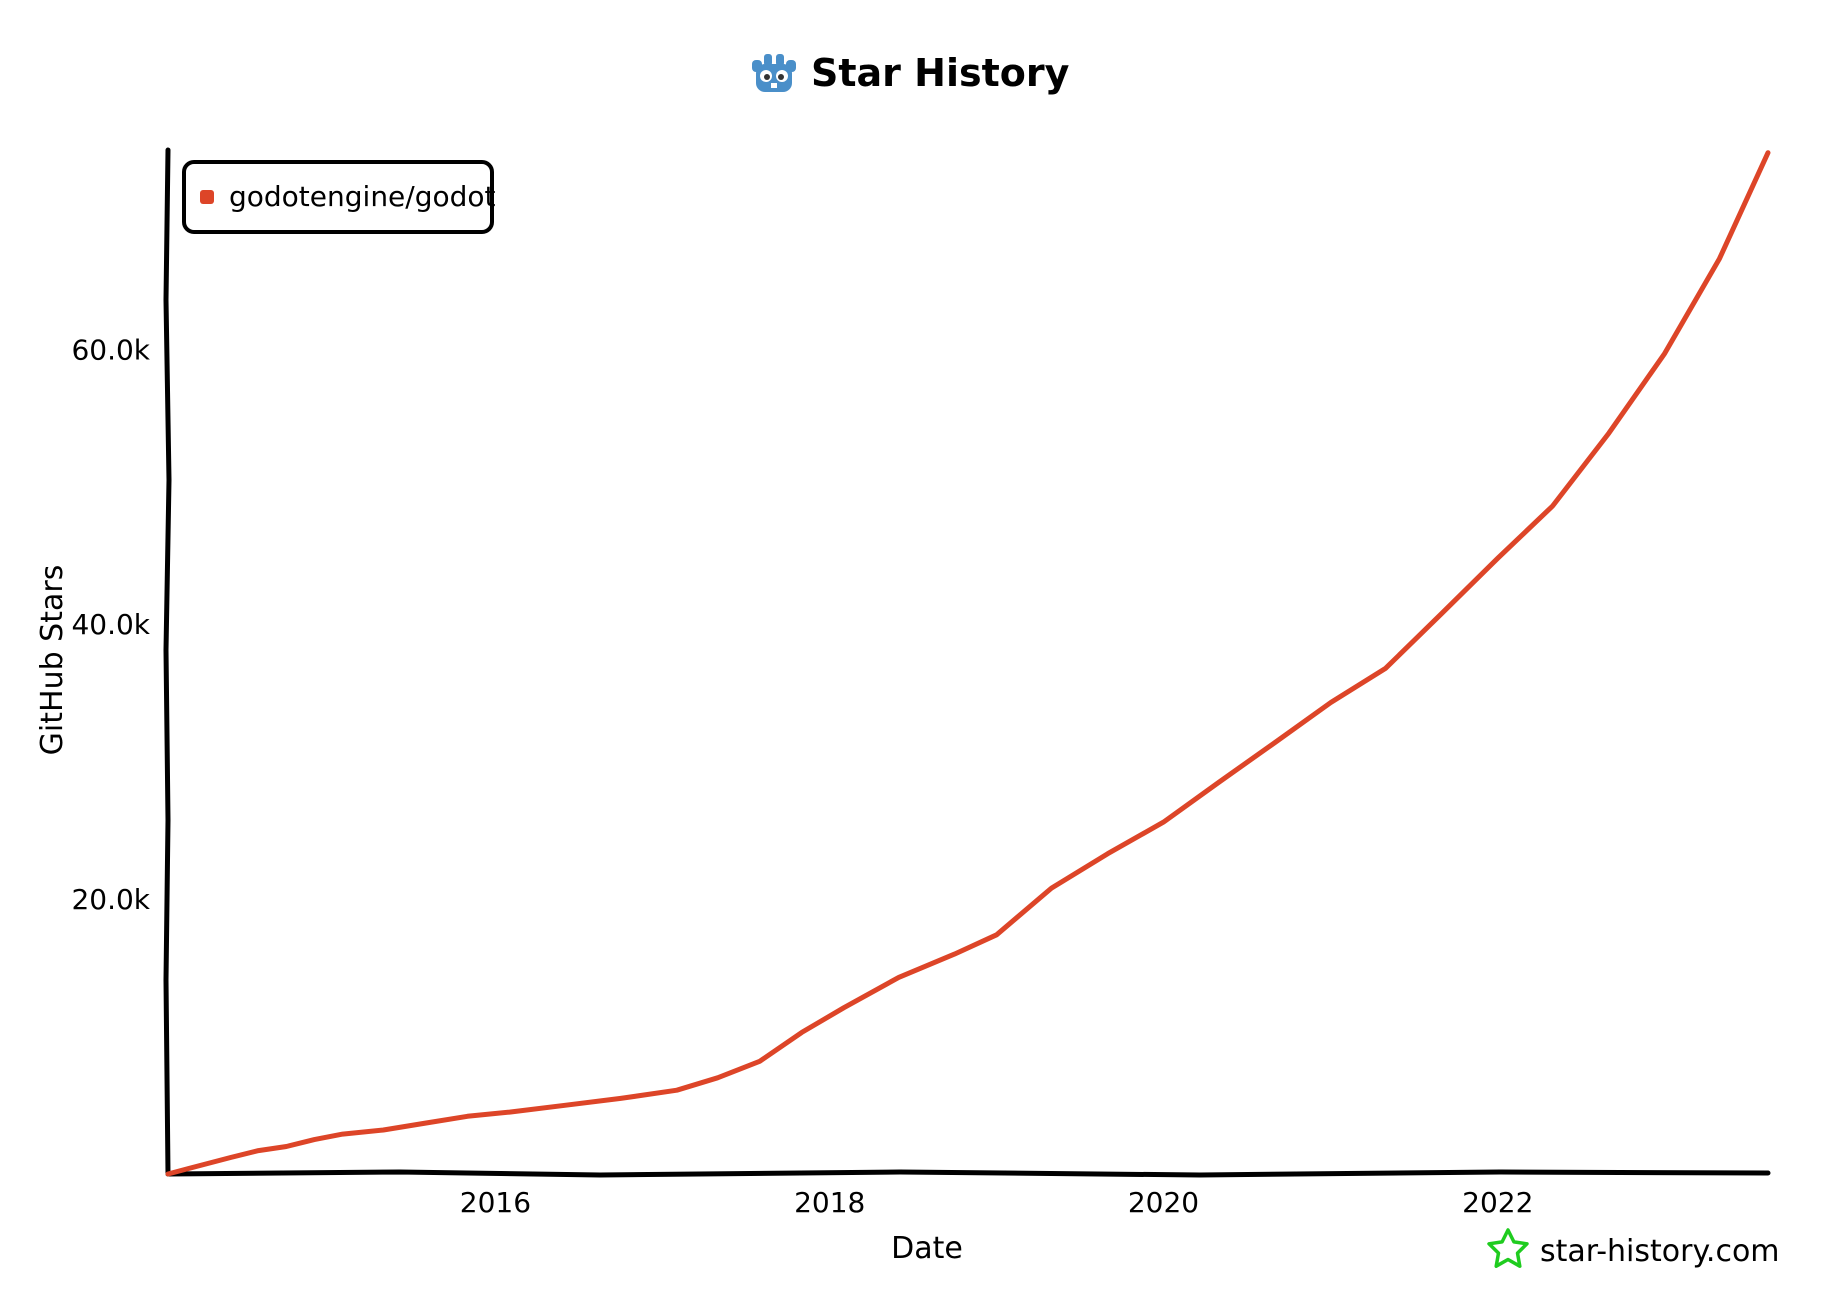 This screenshot has height=1308, width=1832. I want to click on chart-title-group: Star History, so click(911, 73).